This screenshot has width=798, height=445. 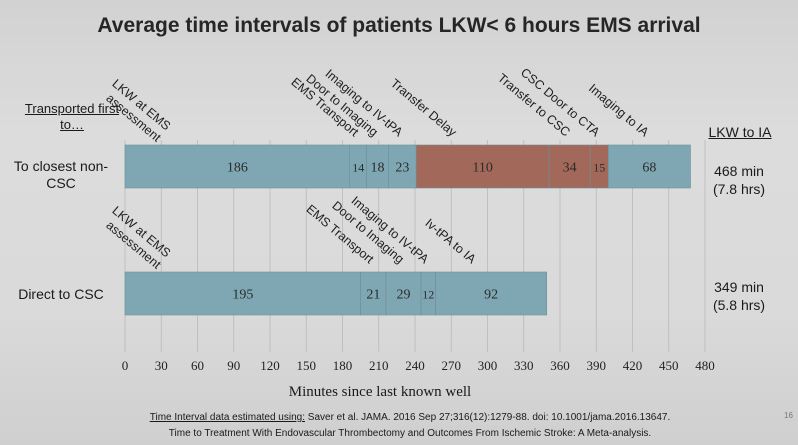 I want to click on x-tick-label: 420, so click(x=633, y=365).